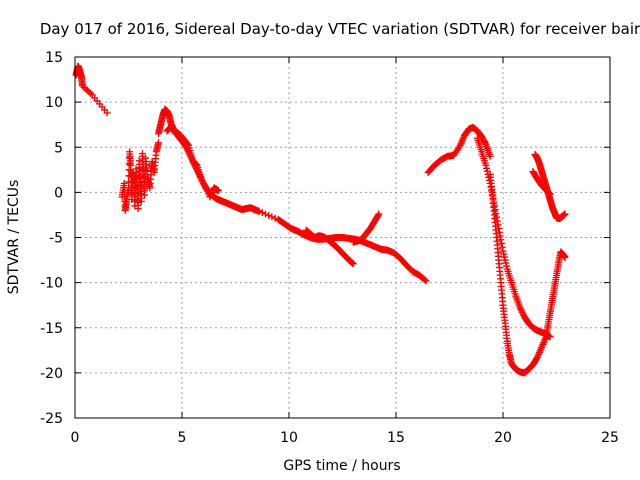 This screenshot has height=480, width=640. What do you see at coordinates (182, 438) in the screenshot?
I see `x-tick-label: 5` at bounding box center [182, 438].